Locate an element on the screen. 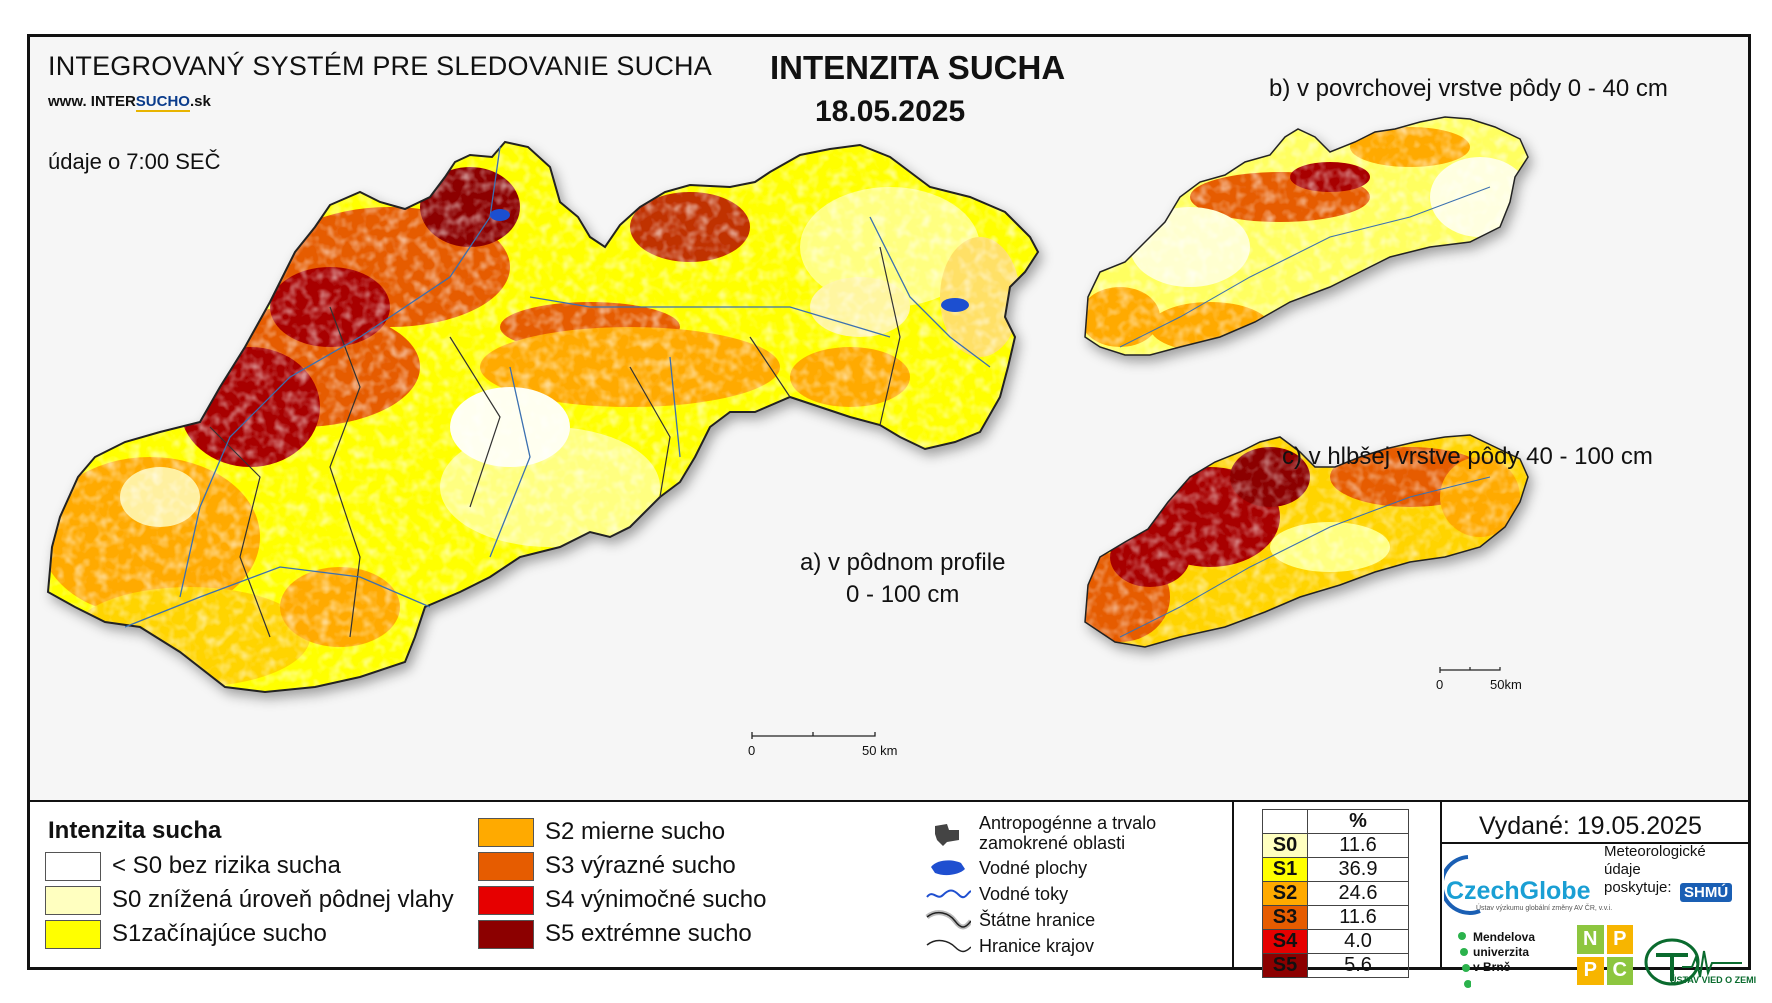 This screenshot has width=1772, height=1003. symbol-water-body: Vodné plochy is located at coordinates (1006, 868).